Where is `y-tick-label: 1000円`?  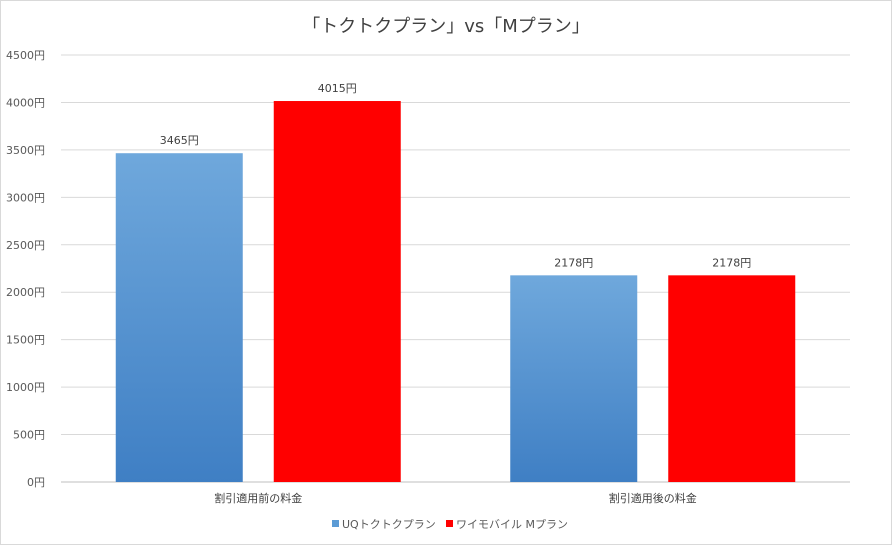
y-tick-label: 1000円 is located at coordinates (25, 387).